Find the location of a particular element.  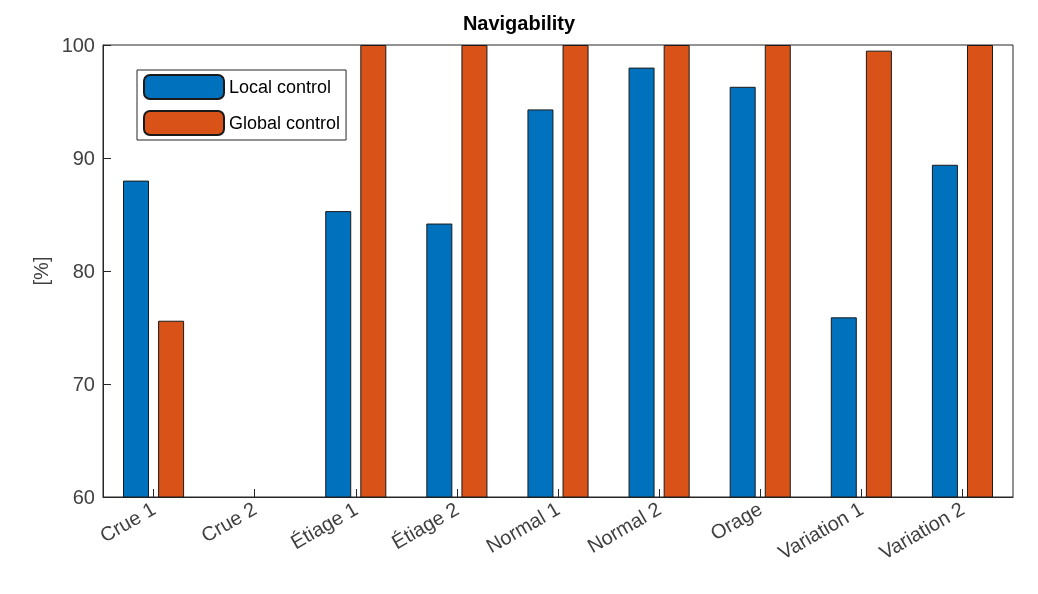

x-tick-label: Crue 2 is located at coordinates (229, 522).